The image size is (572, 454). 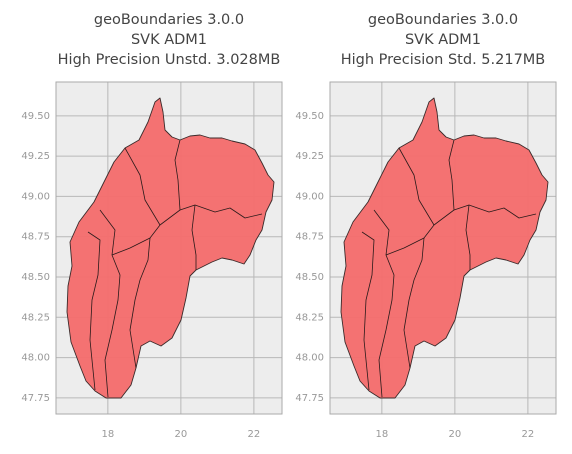 I want to click on panel-title: High Precision Unstd. 3.028MB, so click(x=169, y=60).